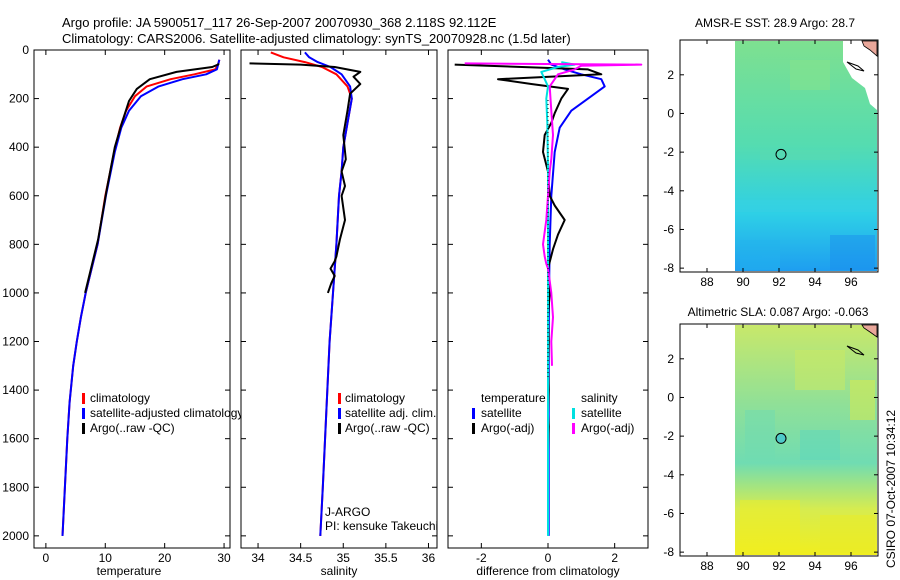 The image size is (900, 580). What do you see at coordinates (106, 558) in the screenshot?
I see `x-tick-label: 10` at bounding box center [106, 558].